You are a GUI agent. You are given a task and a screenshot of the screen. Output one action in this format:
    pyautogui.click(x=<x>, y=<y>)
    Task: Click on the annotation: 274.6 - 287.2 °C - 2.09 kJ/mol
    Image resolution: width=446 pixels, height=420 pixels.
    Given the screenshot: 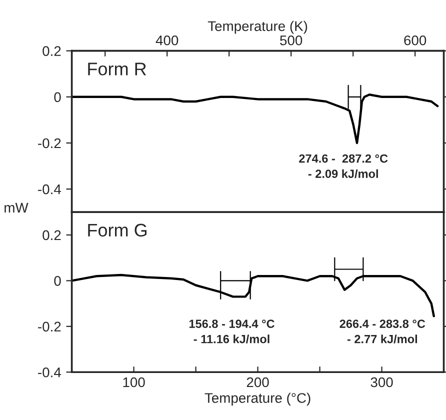 What is the action you would take?
    pyautogui.click(x=343, y=166)
    